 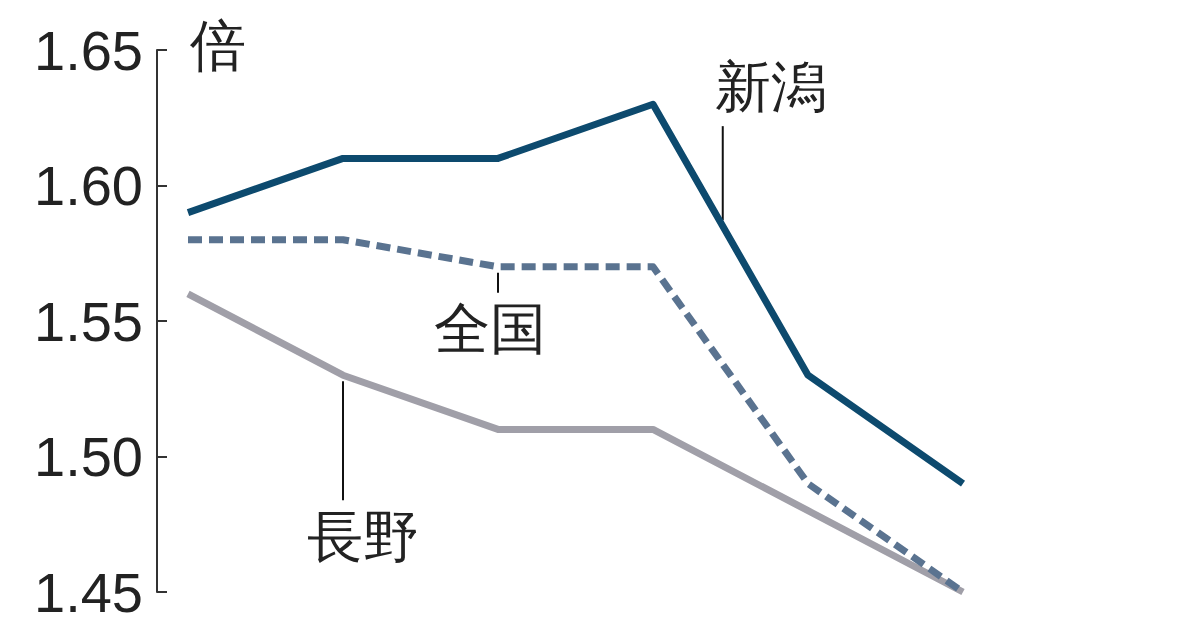 What do you see at coordinates (88, 592) in the screenshot?
I see `y-tick-label: 1.45` at bounding box center [88, 592].